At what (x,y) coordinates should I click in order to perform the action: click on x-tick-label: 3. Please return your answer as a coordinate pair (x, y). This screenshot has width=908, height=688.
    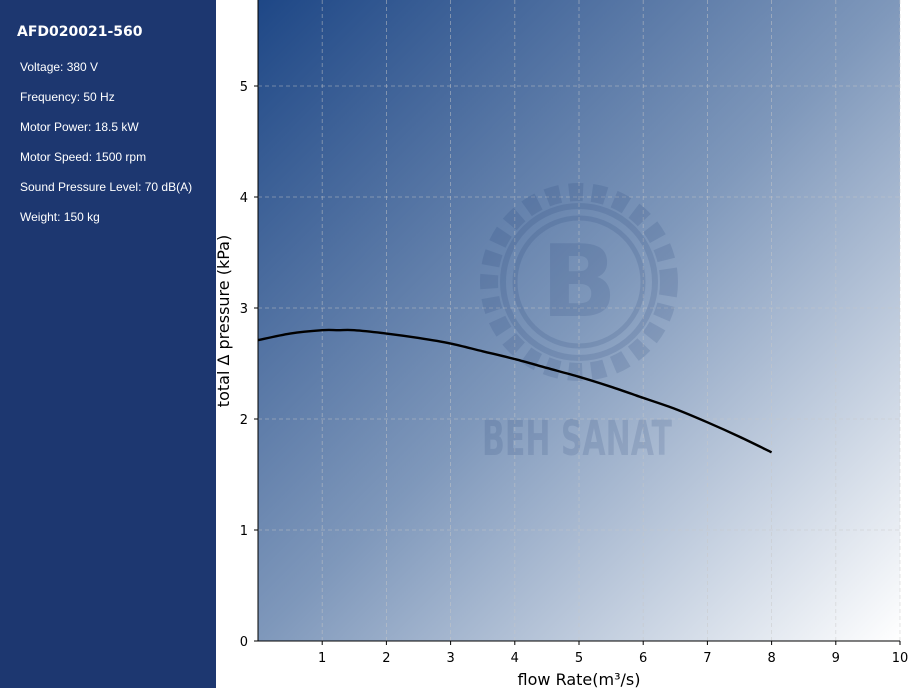
    Looking at the image, I should click on (450, 658).